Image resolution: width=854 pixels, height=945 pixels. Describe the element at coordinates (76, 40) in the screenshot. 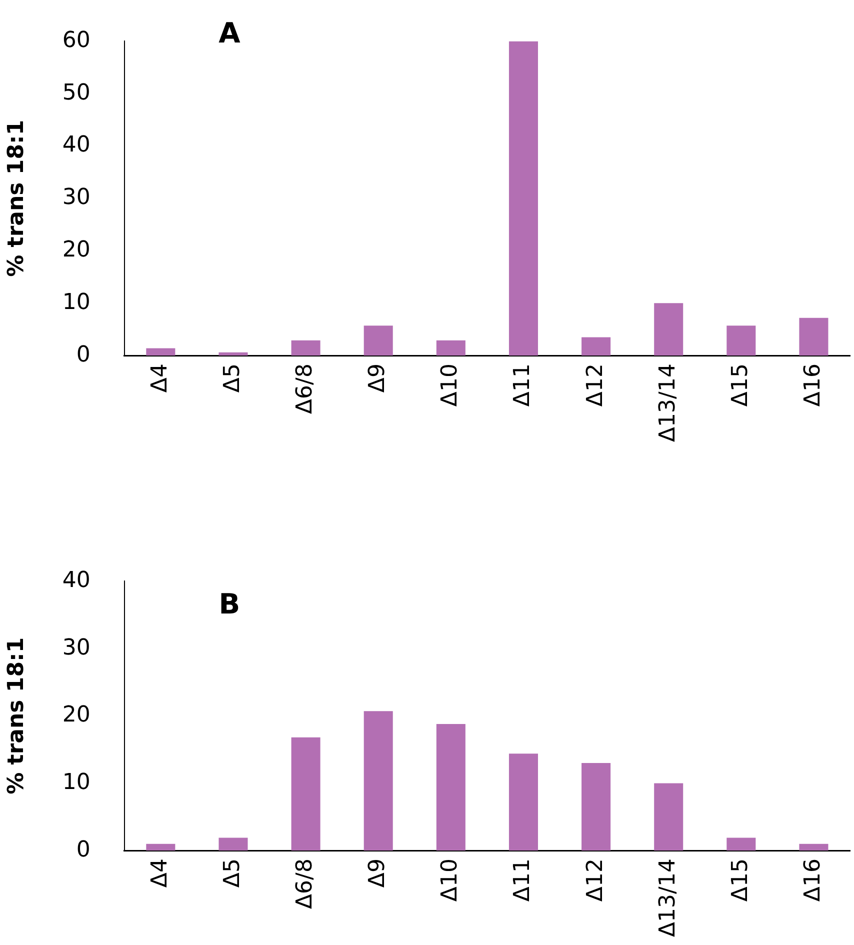

I see `y-tick-label: 60` at that location.